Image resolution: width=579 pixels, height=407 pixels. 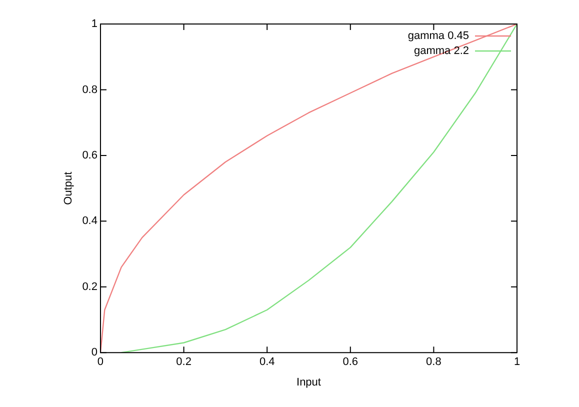 What do you see at coordinates (434, 362) in the screenshot?
I see `x-tick-label: 0.8` at bounding box center [434, 362].